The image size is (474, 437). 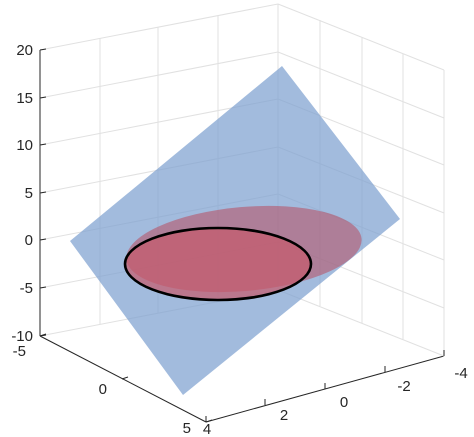 I want to click on x-tick-labels: 4 2 0 -2 -4, so click(x=335, y=401).